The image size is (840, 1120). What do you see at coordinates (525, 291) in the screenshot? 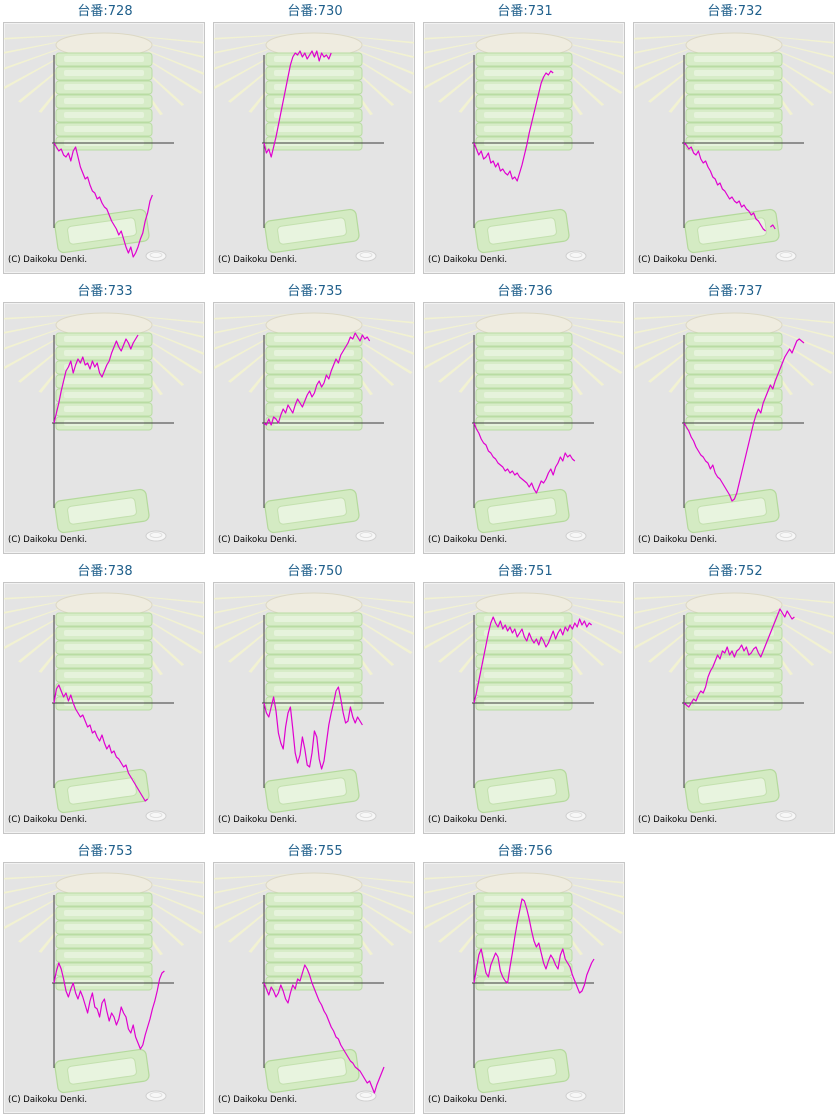
I see `machine-number-title: 台番:736` at bounding box center [525, 291].